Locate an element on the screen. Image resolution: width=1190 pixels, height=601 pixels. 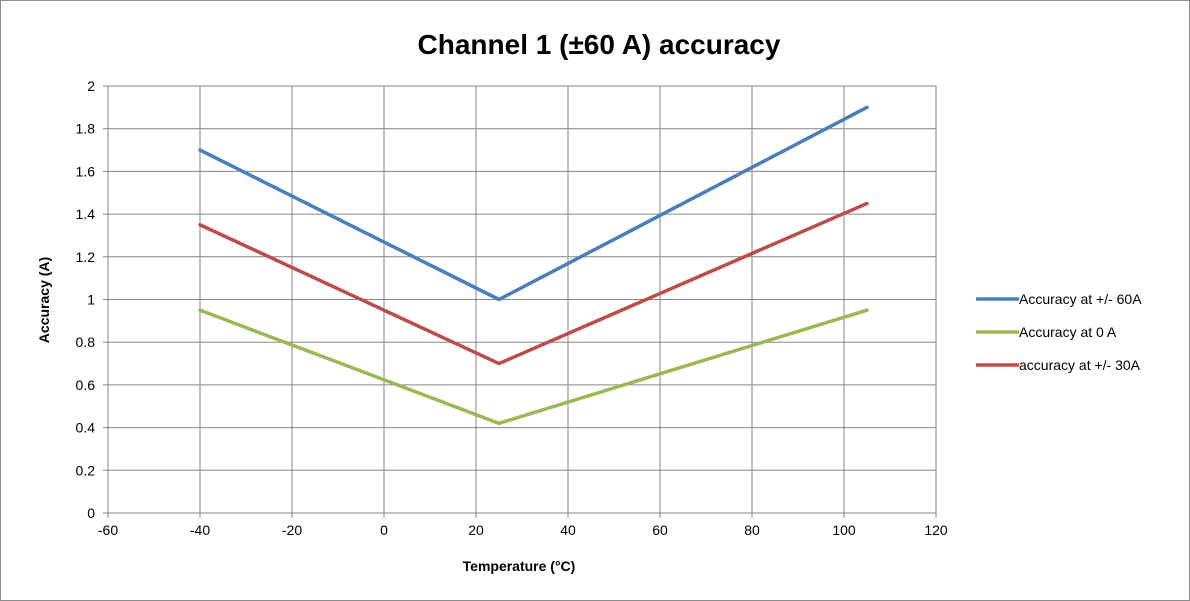
y-tick-label: 0.4 is located at coordinates (86, 428).